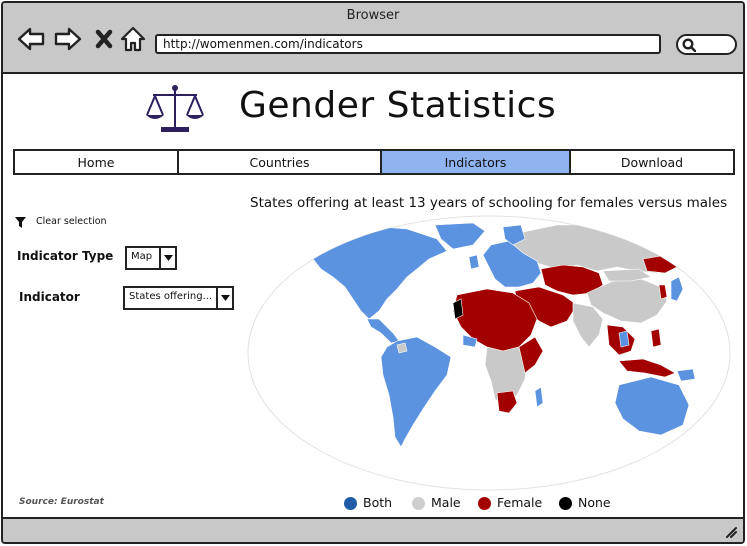 The width and height of the screenshot is (747, 546). What do you see at coordinates (416, 392) in the screenshot?
I see `region-south-america` at bounding box center [416, 392].